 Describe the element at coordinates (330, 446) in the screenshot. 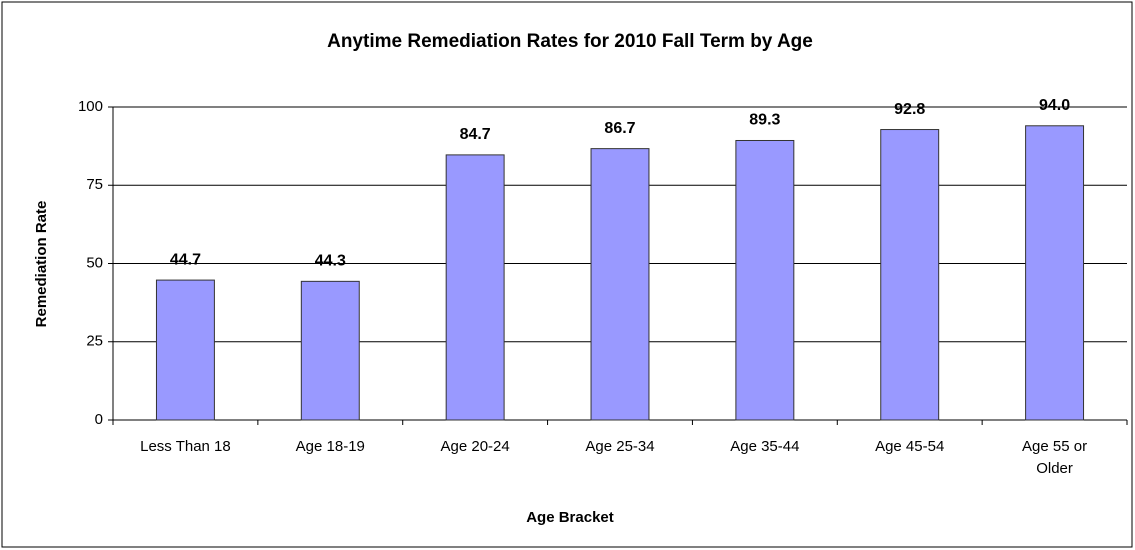

I see `x-tick-label: Age 18-19` at that location.